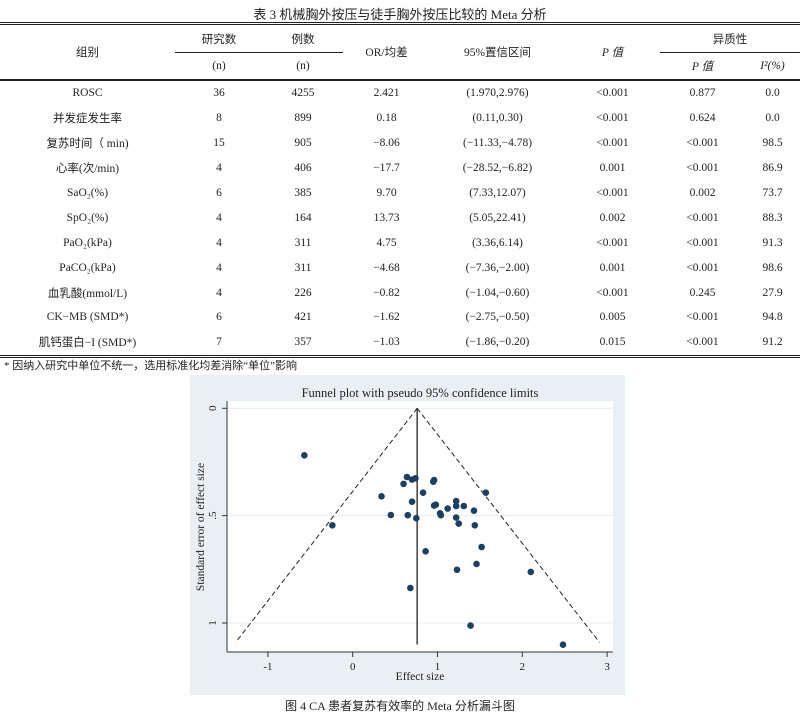 This screenshot has width=800, height=715. Describe the element at coordinates (87, 343) in the screenshot. I see `cell-group: 肌钙蛋白−I (SMD*)` at that location.